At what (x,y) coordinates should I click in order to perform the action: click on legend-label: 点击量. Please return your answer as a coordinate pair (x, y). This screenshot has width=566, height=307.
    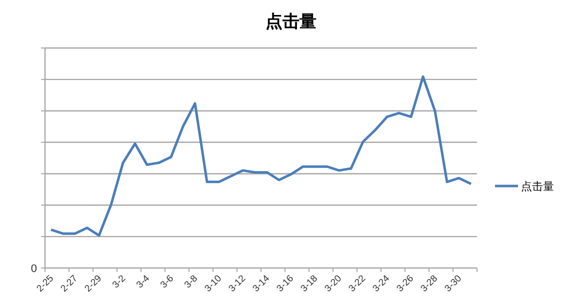
    Looking at the image, I should click on (537, 186).